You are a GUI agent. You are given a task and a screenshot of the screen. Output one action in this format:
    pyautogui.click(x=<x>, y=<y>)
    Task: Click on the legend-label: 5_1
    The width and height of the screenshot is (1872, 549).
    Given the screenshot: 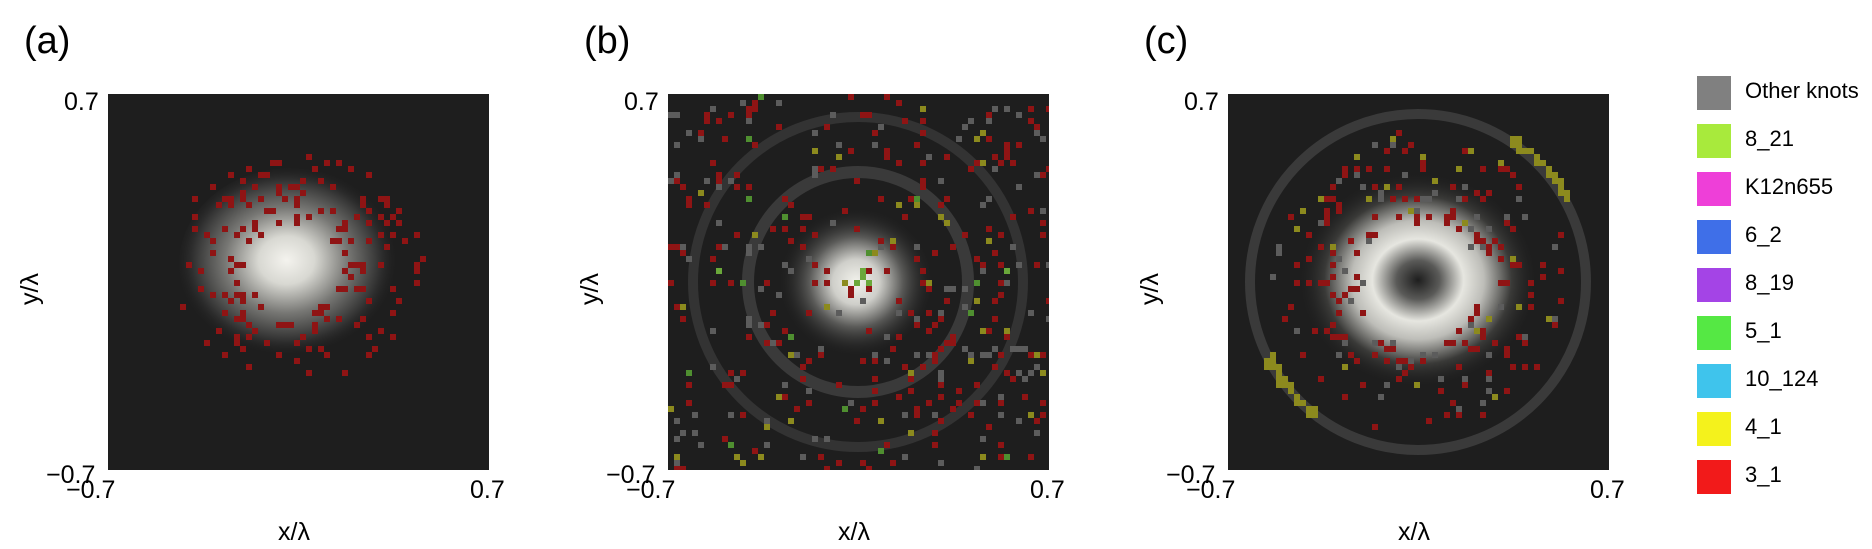 What is the action you would take?
    pyautogui.click(x=1763, y=330)
    